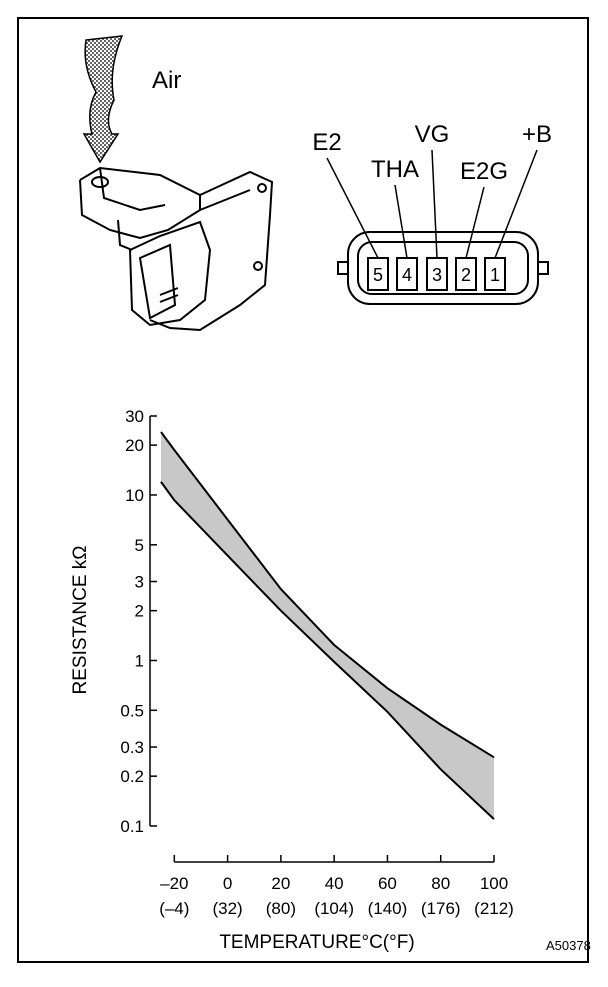 This screenshot has height=987, width=608. Describe the element at coordinates (494, 883) in the screenshot. I see `x-tick-label: 100` at that location.